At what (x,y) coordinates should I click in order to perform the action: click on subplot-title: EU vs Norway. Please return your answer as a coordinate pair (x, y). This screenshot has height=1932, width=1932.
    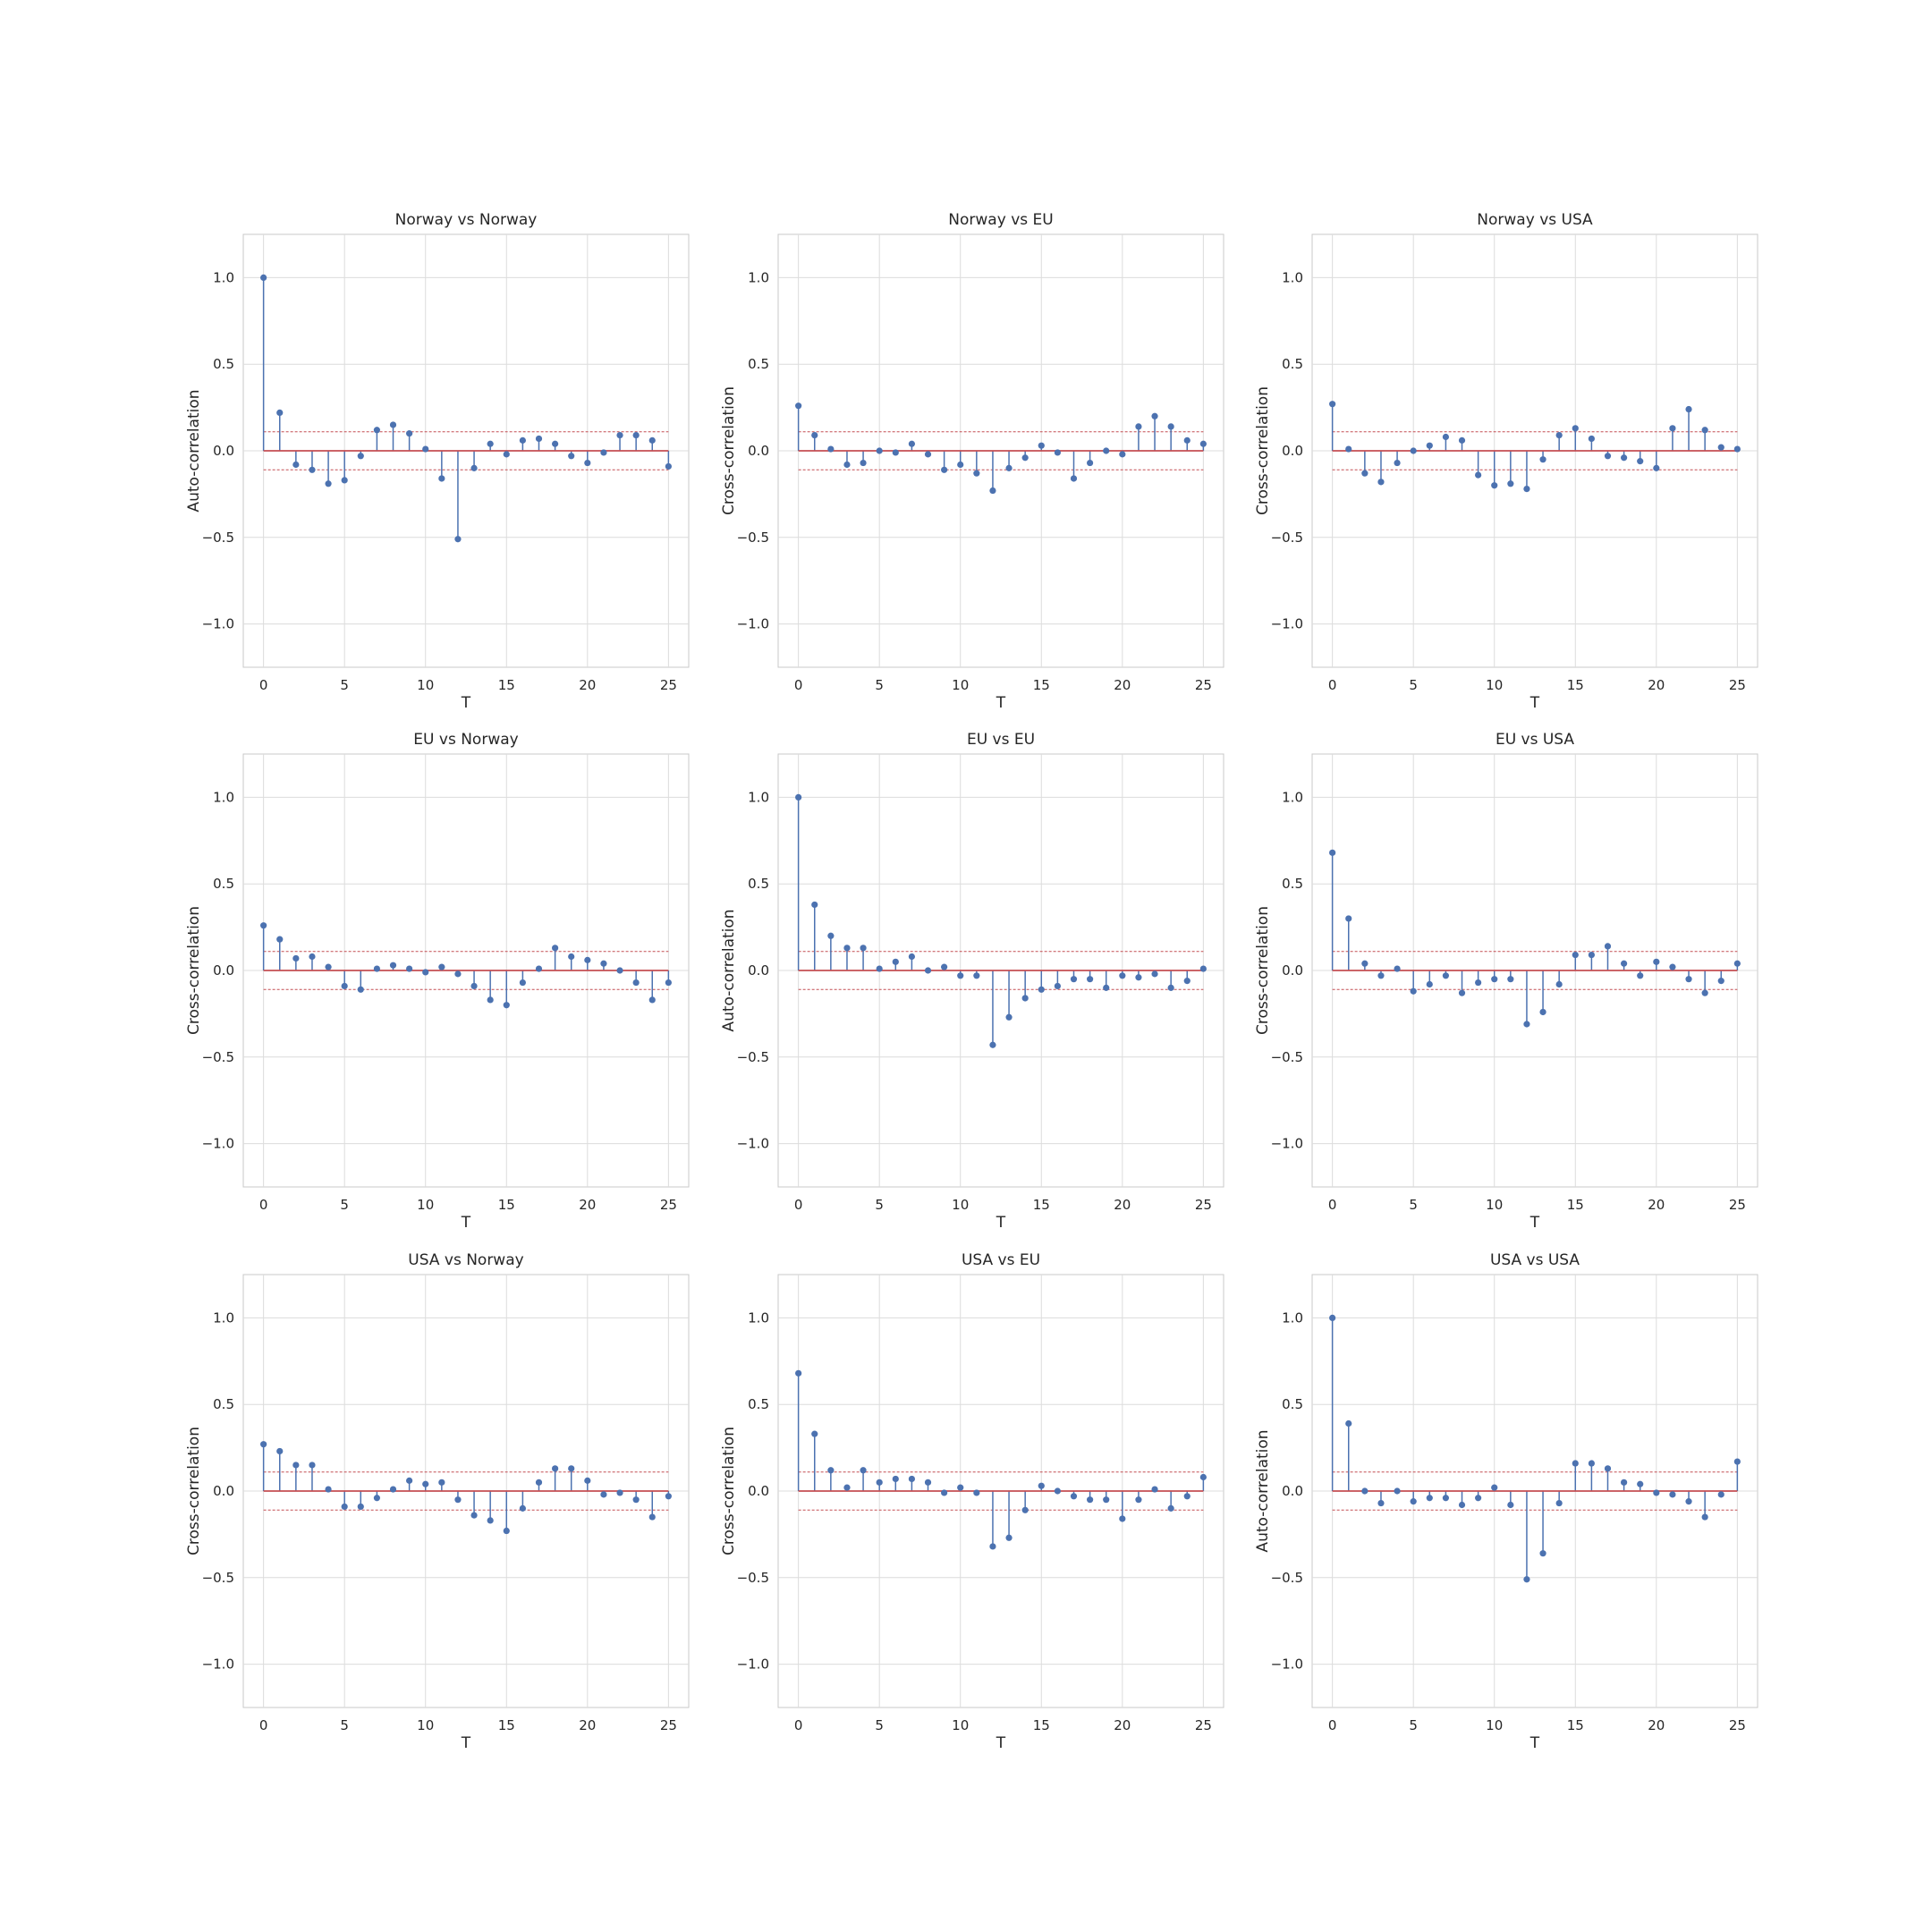
    Looking at the image, I should click on (465, 740).